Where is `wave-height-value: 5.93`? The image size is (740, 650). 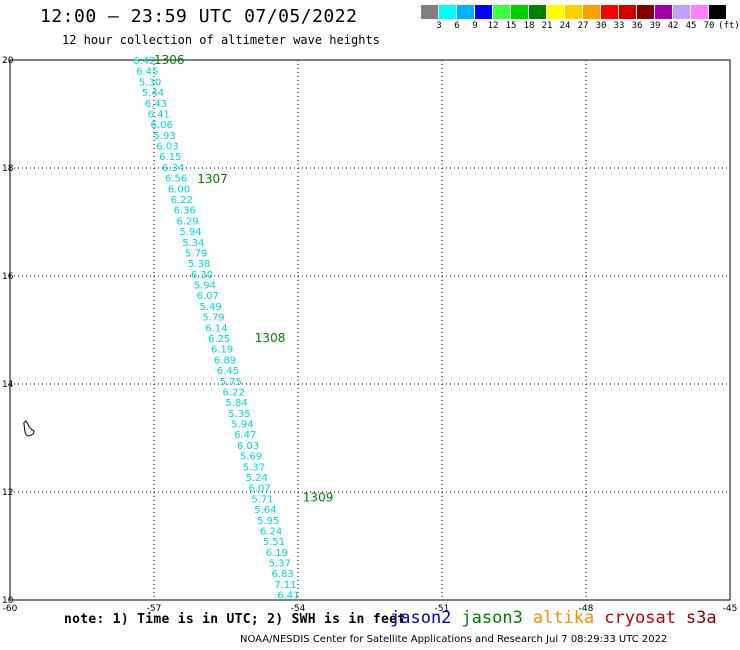
wave-height-value: 5.93 is located at coordinates (164, 136).